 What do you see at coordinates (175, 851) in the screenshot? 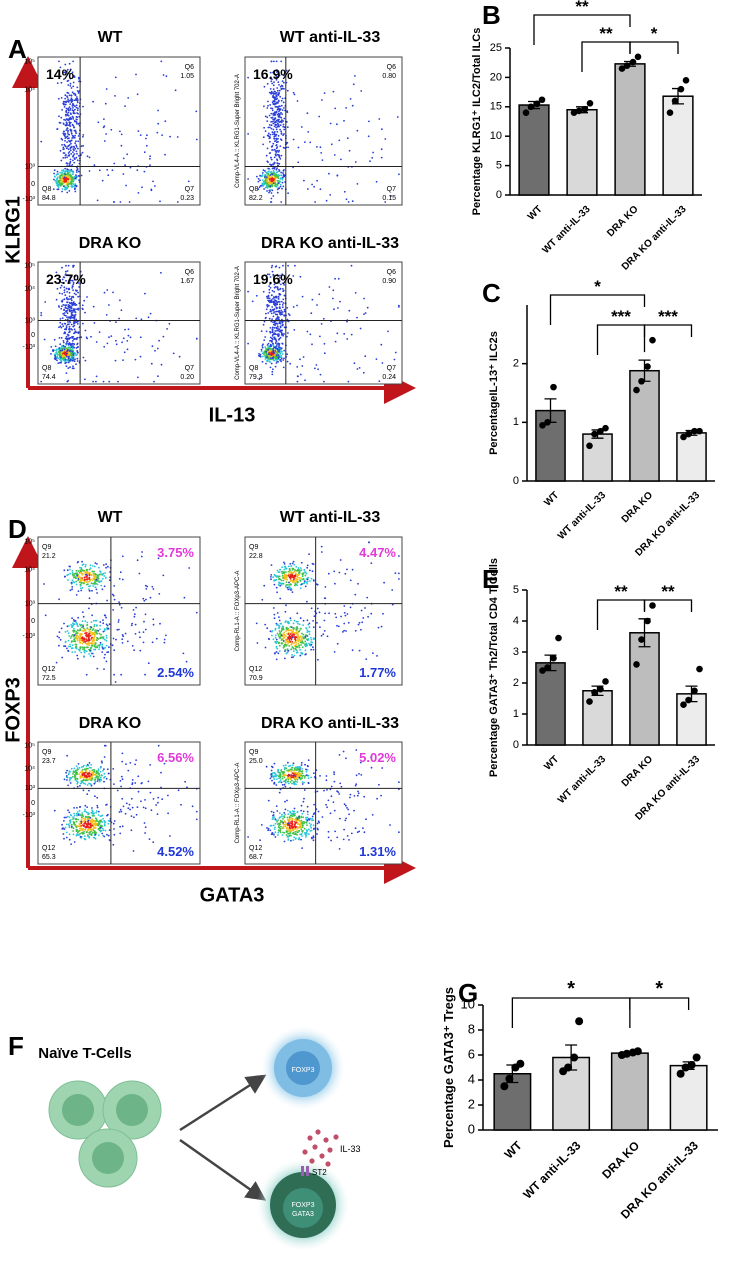
I see `gate-percent: 4.52%` at bounding box center [175, 851].